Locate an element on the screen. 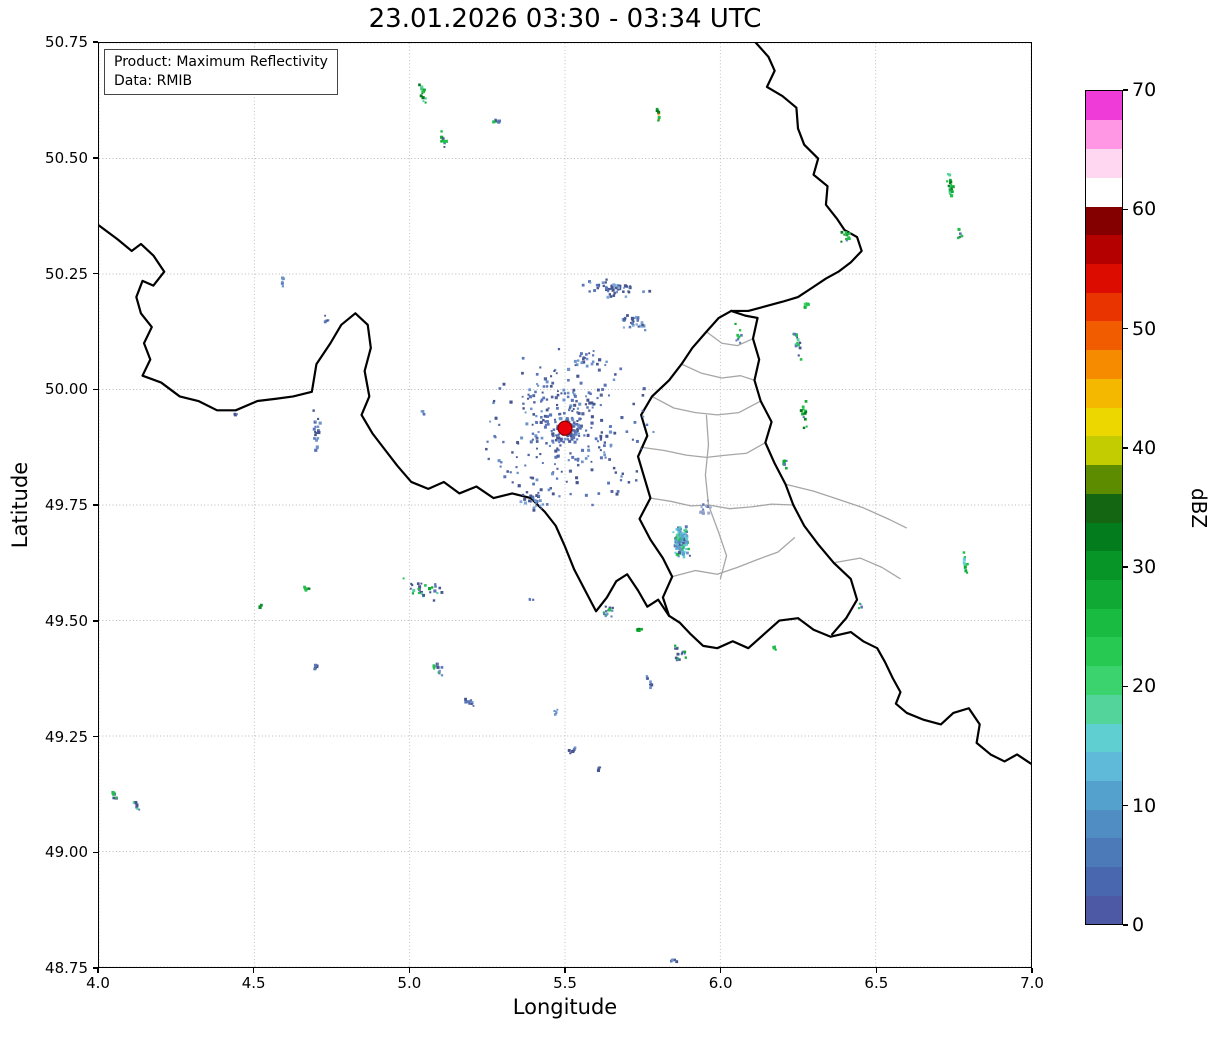  x-tick-label: 4.5 is located at coordinates (253, 983).